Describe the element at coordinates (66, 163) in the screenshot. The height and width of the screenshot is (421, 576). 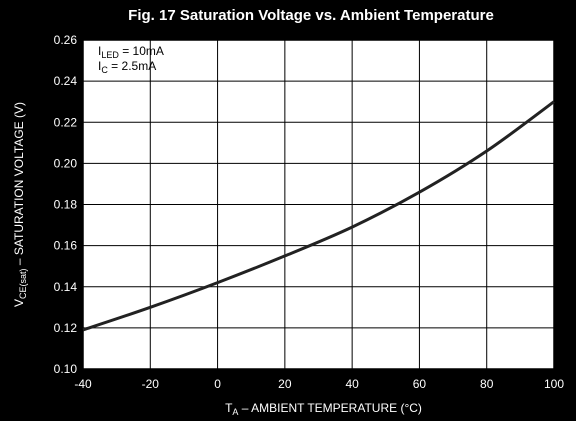
I see `y-tick-label: 0.20` at that location.